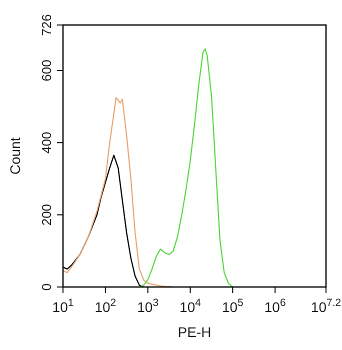 Image resolution: width=342 pixels, height=350 pixels. Describe the element at coordinates (46, 143) in the screenshot. I see `y-tick-label: 400` at that location.